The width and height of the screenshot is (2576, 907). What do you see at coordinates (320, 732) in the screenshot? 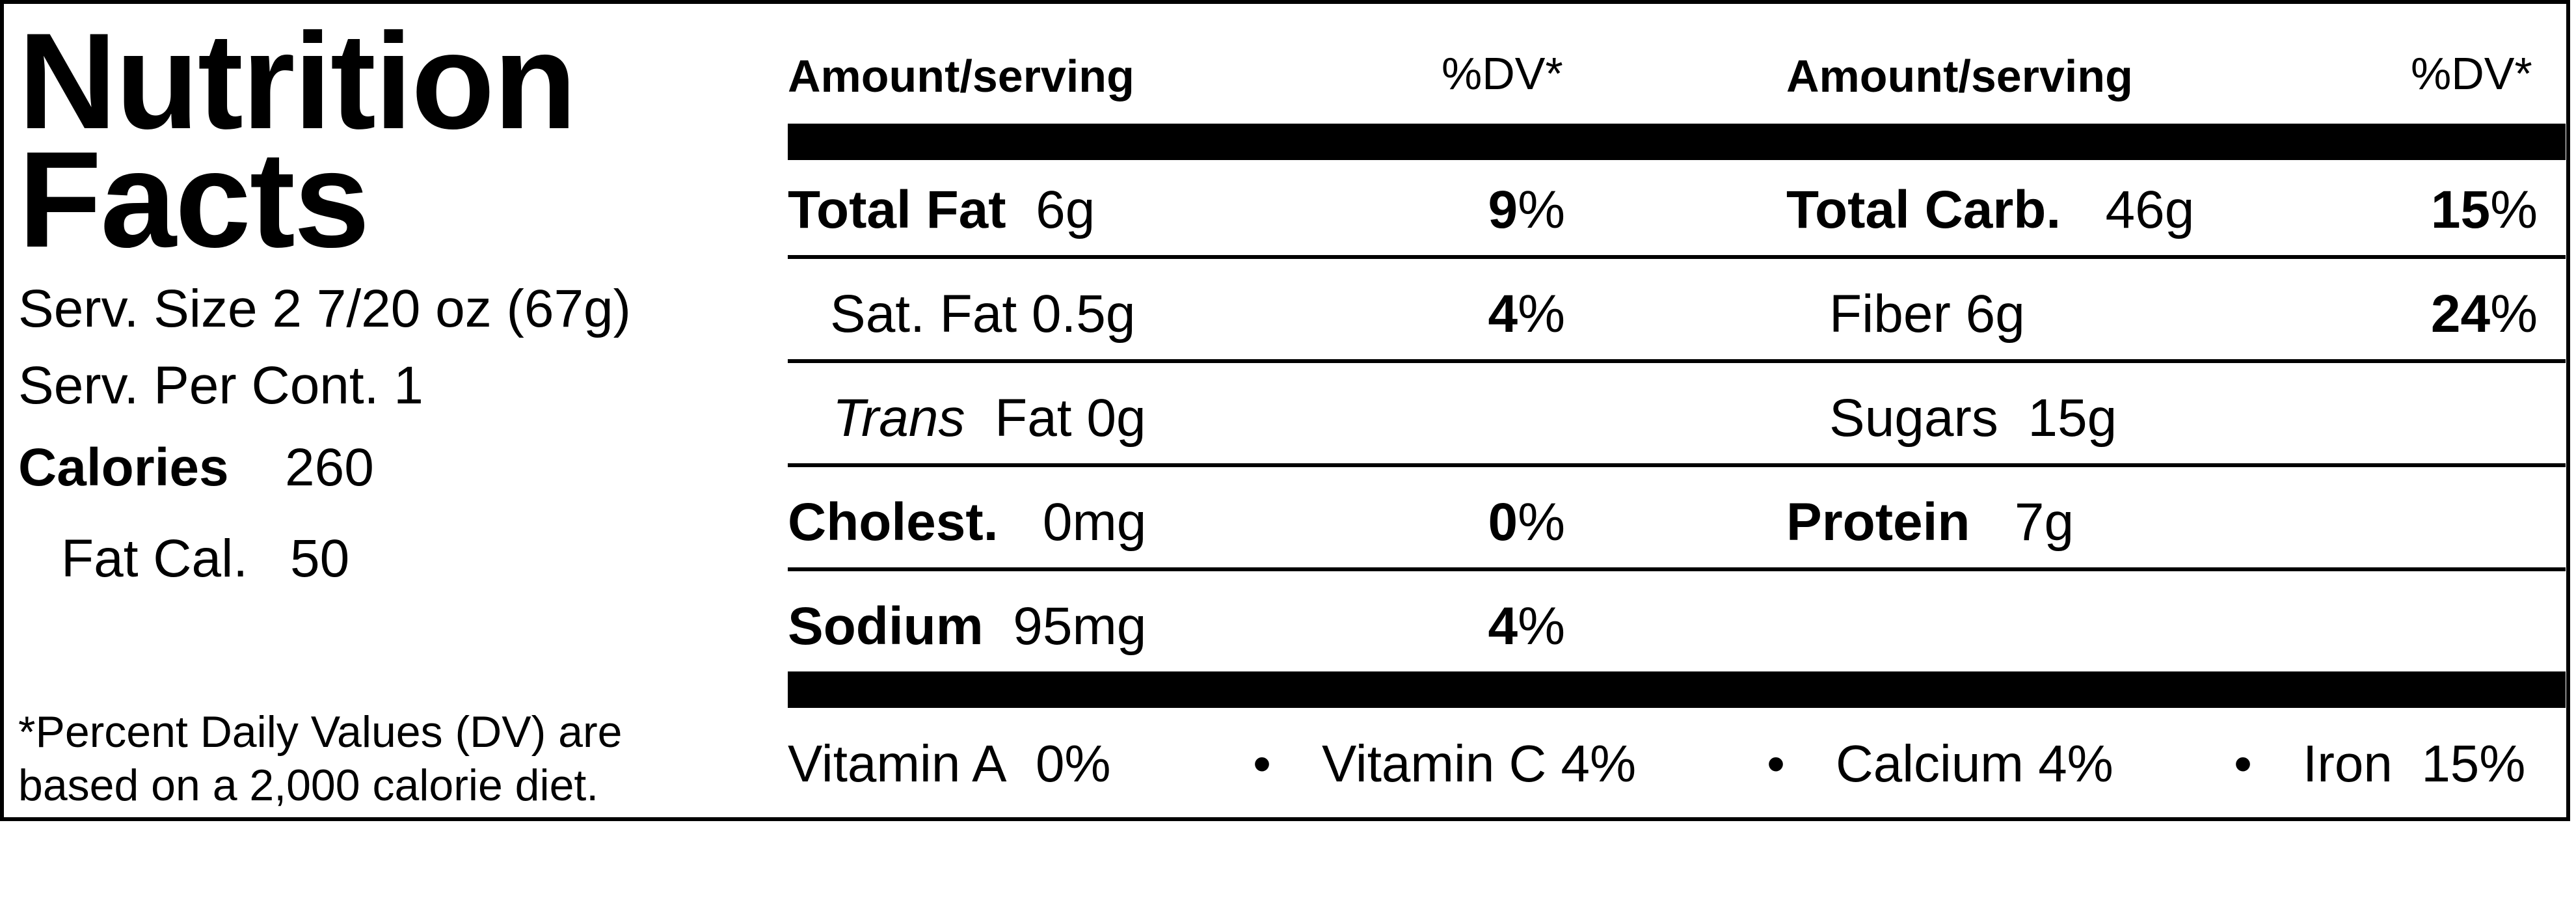
I see `footnote-line-1: *Percent Daily Values (DV) are` at bounding box center [320, 732].